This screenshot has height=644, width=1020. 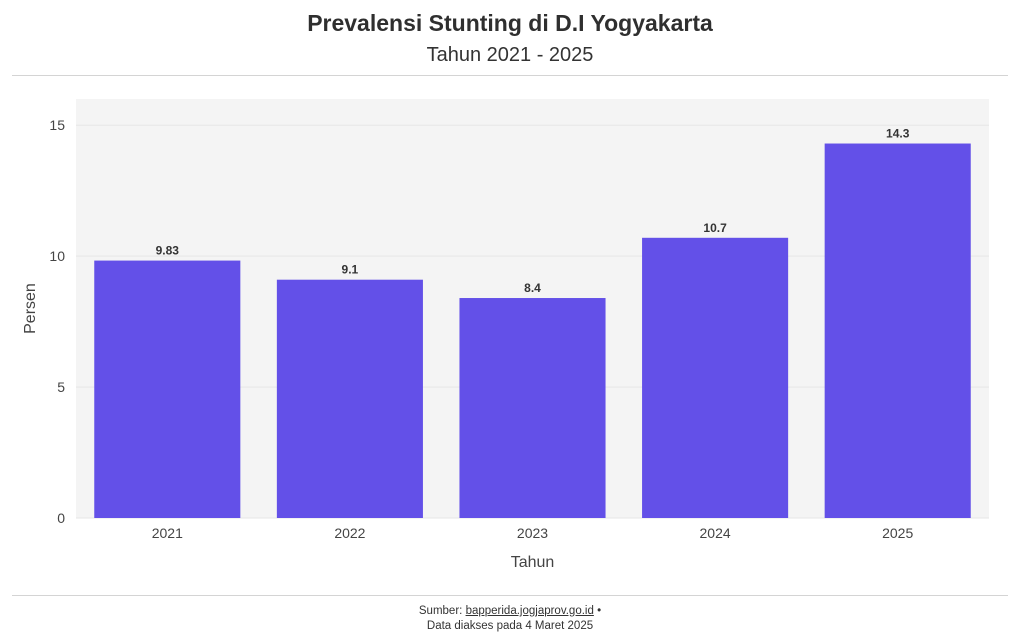 I want to click on y-axis-ticks: 0 5 10 15, so click(x=57, y=321).